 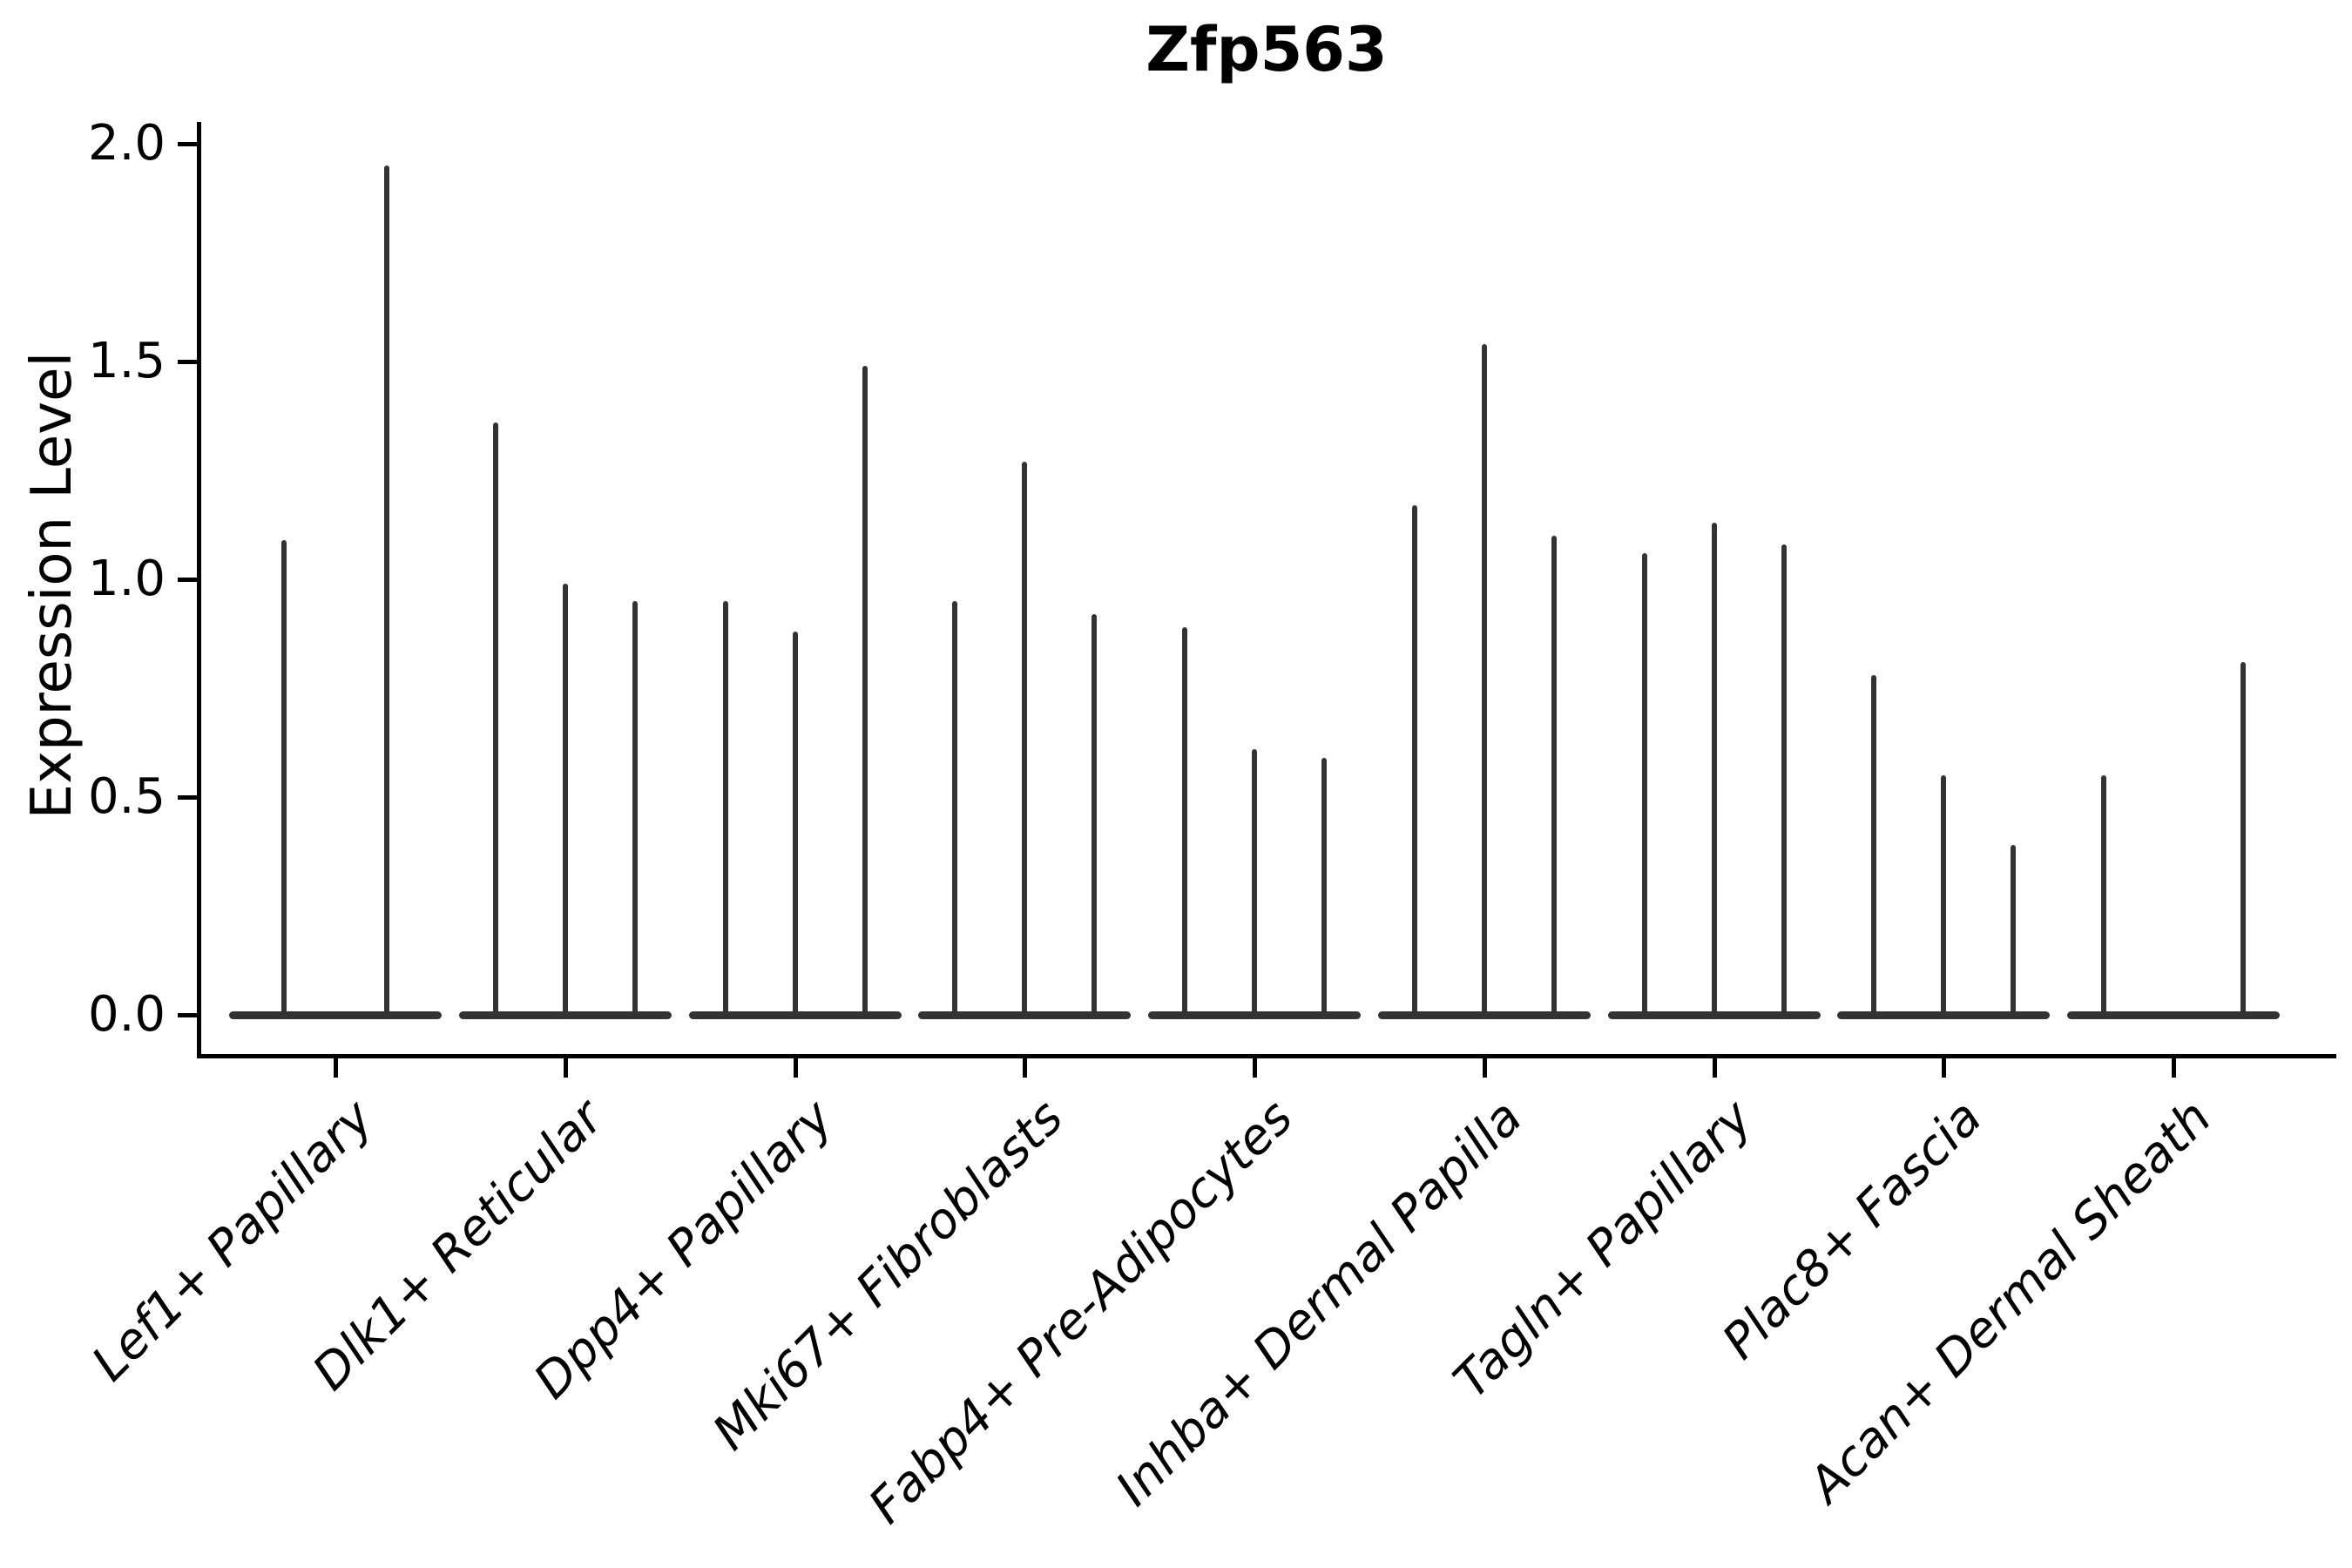 What do you see at coordinates (126, 143) in the screenshot?
I see `y-tick-label: 2.0` at bounding box center [126, 143].